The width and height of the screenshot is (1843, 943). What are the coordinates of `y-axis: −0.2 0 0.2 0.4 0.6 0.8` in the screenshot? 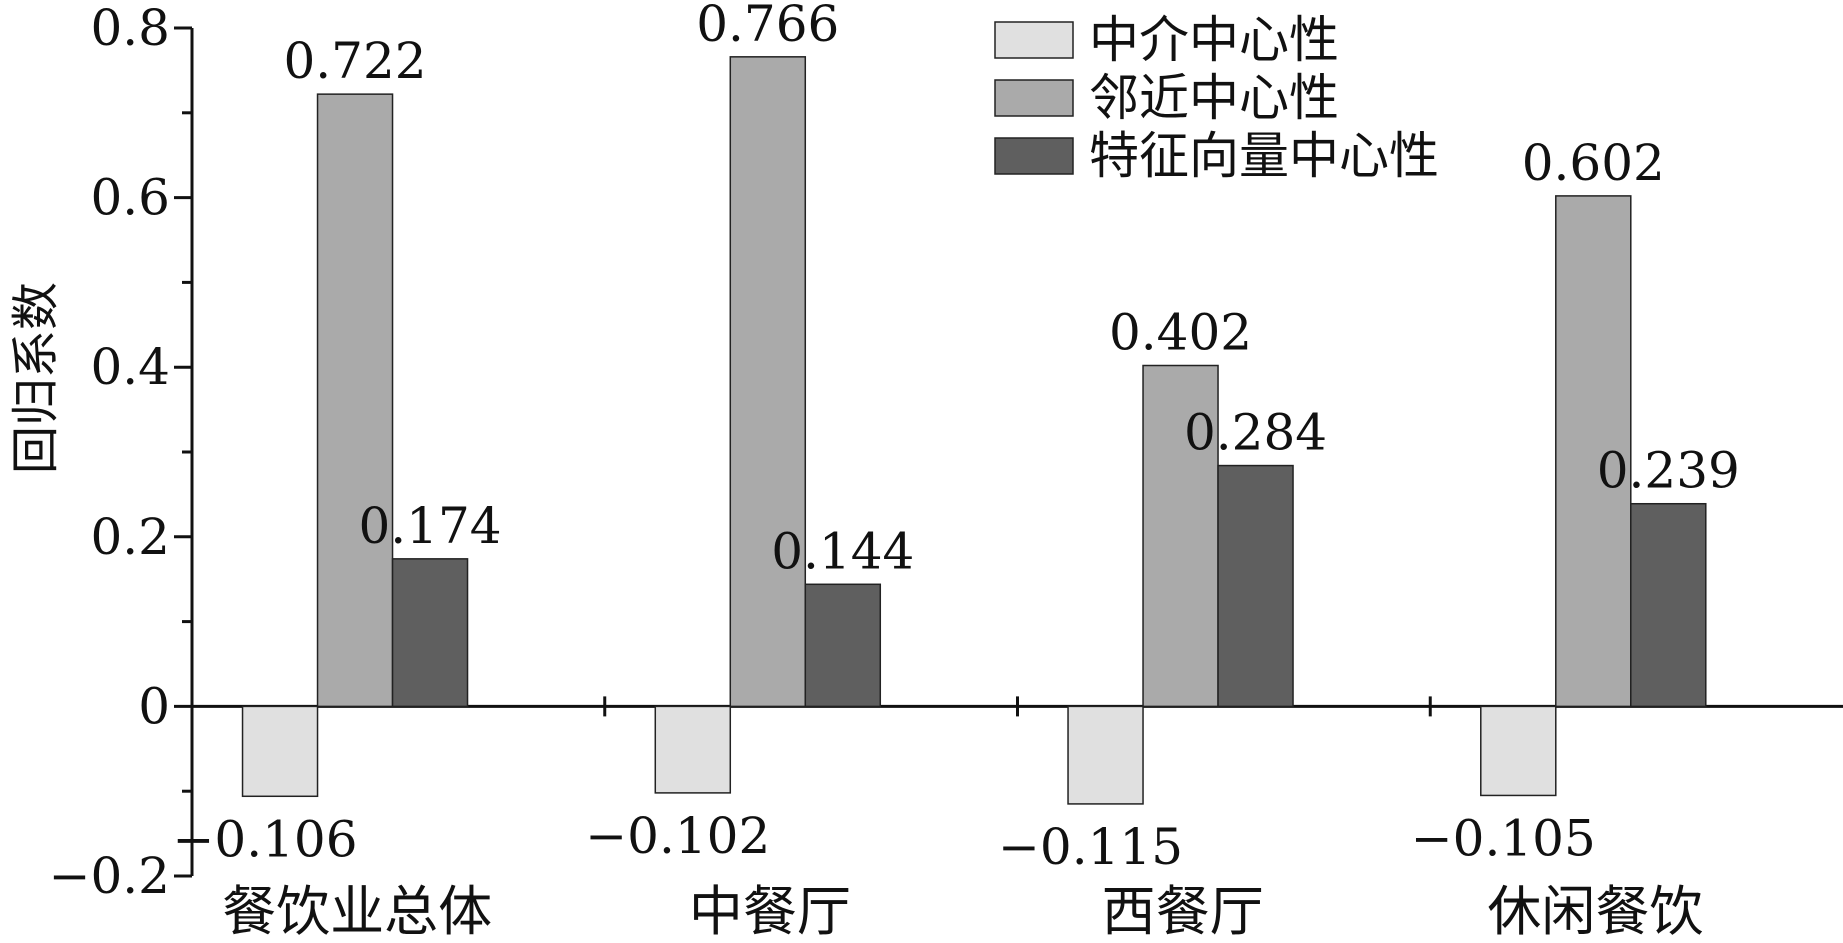 It's located at (121, 452).